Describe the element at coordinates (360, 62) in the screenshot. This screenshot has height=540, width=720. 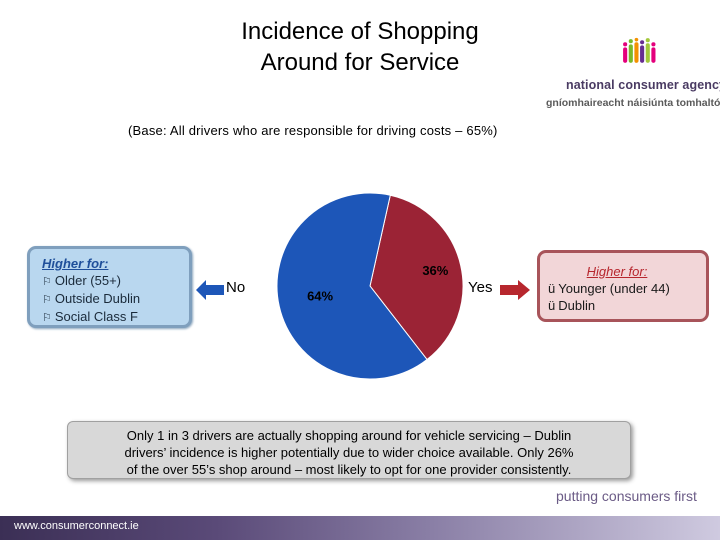
I see `title-line-2: Around for Service` at that location.